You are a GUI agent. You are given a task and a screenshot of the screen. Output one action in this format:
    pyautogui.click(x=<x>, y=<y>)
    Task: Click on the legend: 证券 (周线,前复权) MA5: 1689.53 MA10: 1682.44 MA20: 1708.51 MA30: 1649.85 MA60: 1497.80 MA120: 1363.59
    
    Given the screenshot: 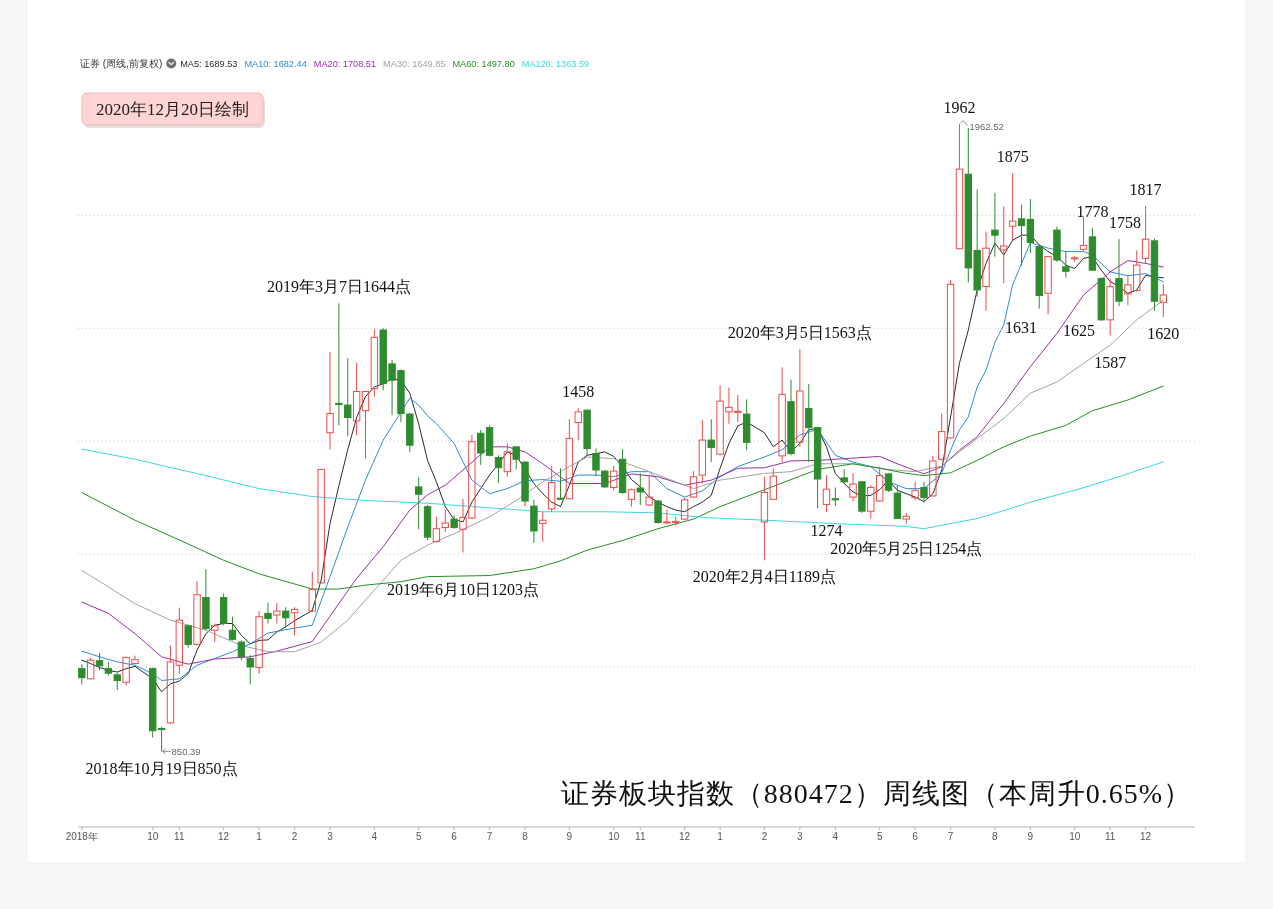 What is the action you would take?
    pyautogui.click(x=335, y=63)
    